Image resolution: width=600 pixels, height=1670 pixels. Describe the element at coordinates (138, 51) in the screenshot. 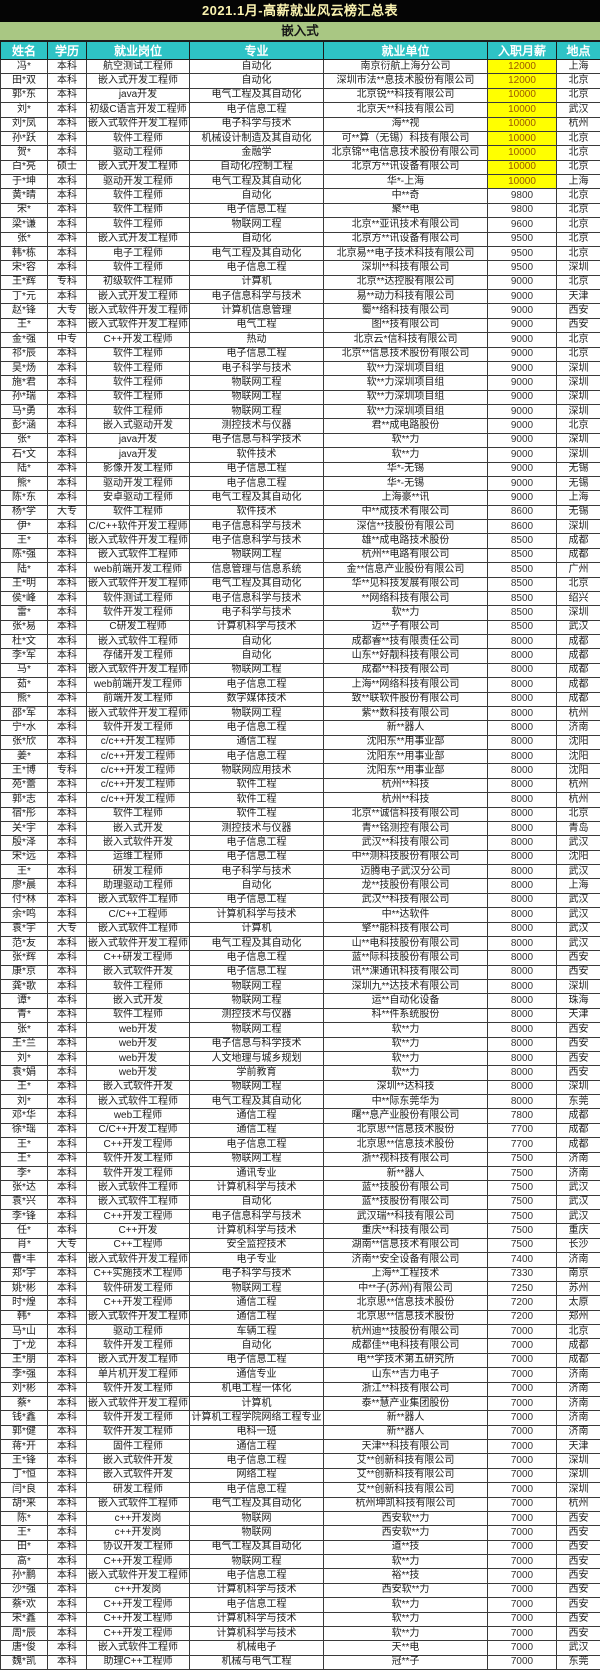

I see `column-header-position: 就业岗位` at that location.